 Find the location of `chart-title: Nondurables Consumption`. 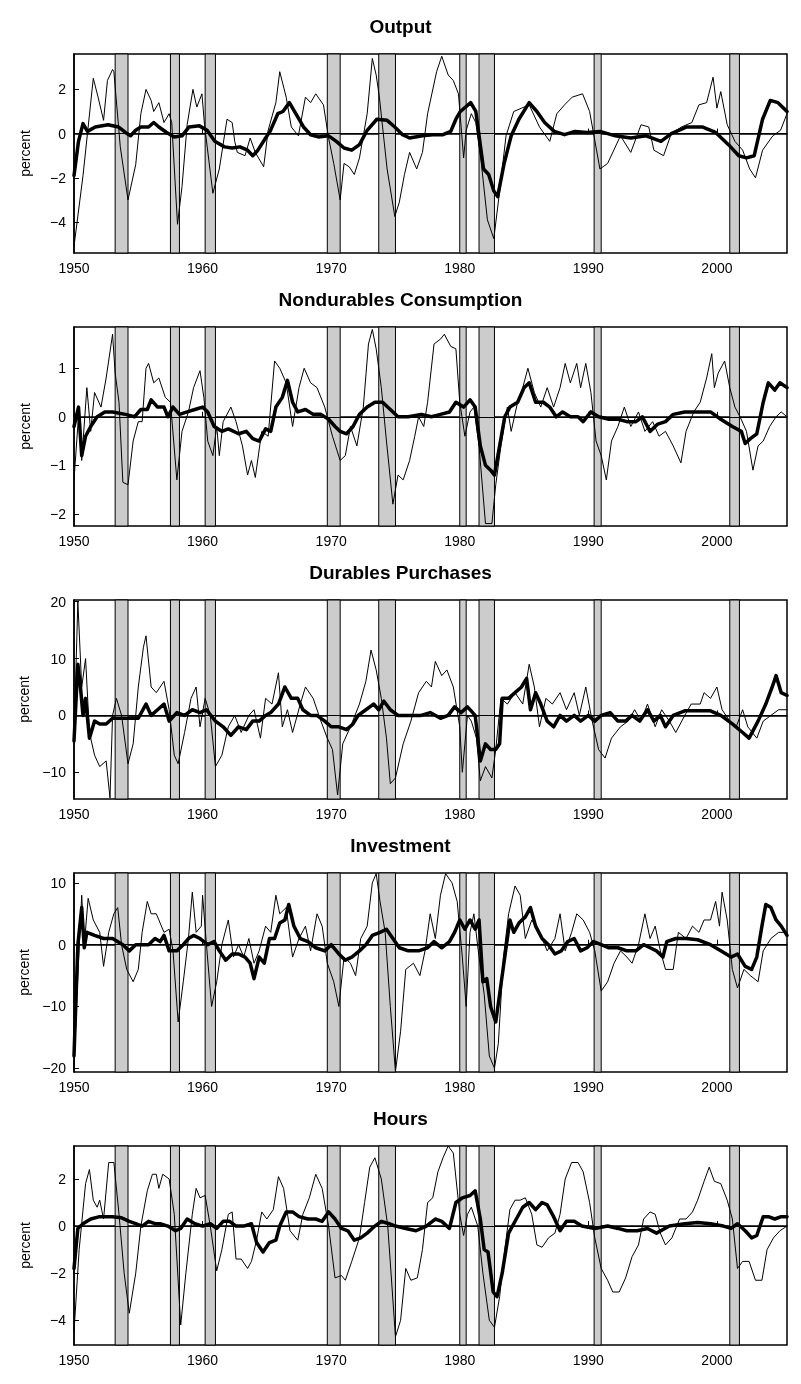

chart-title: Nondurables Consumption is located at coordinates (400, 299).